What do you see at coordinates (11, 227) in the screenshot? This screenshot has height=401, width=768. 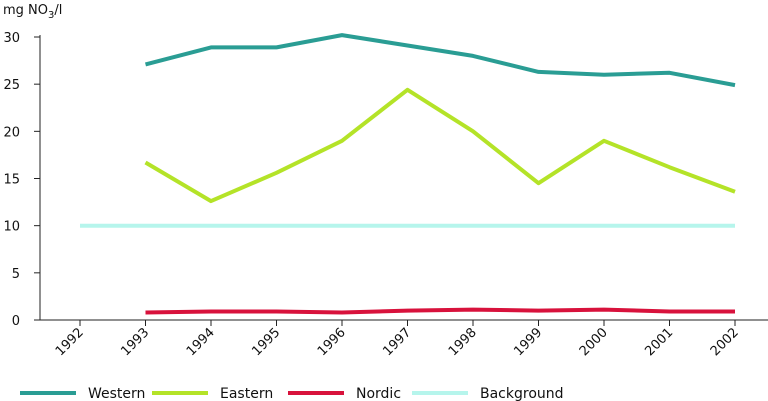 I see `y-tick-label: 10` at bounding box center [11, 227].